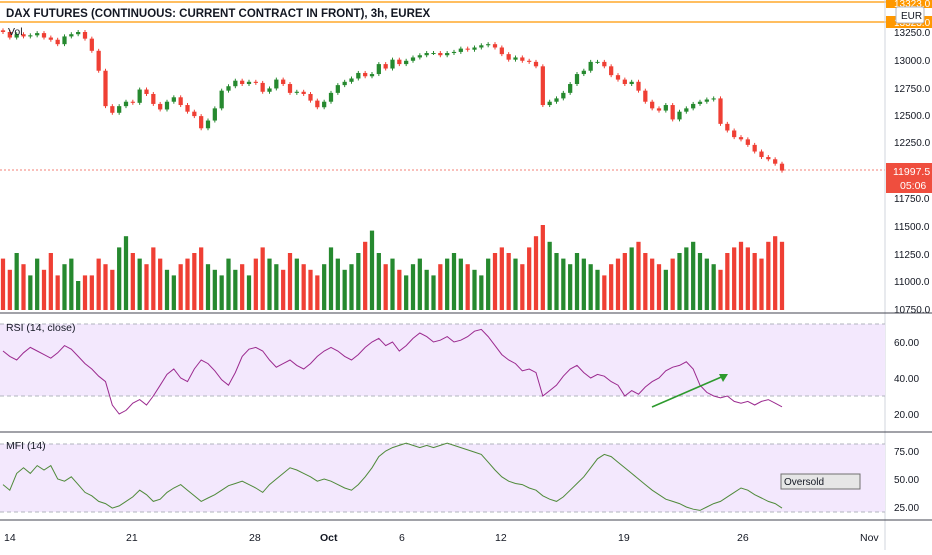 Image resolution: width=932 pixels, height=555 pixels. I want to click on price-tick: 11000.0, so click(912, 282).